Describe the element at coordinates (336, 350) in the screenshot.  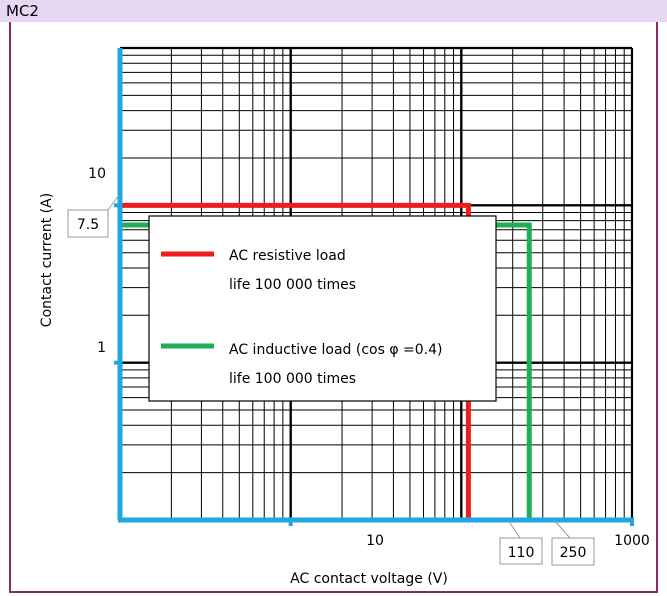
I see `legend-label-inductive: AC inductive load (cos φ =0.4)` at that location.